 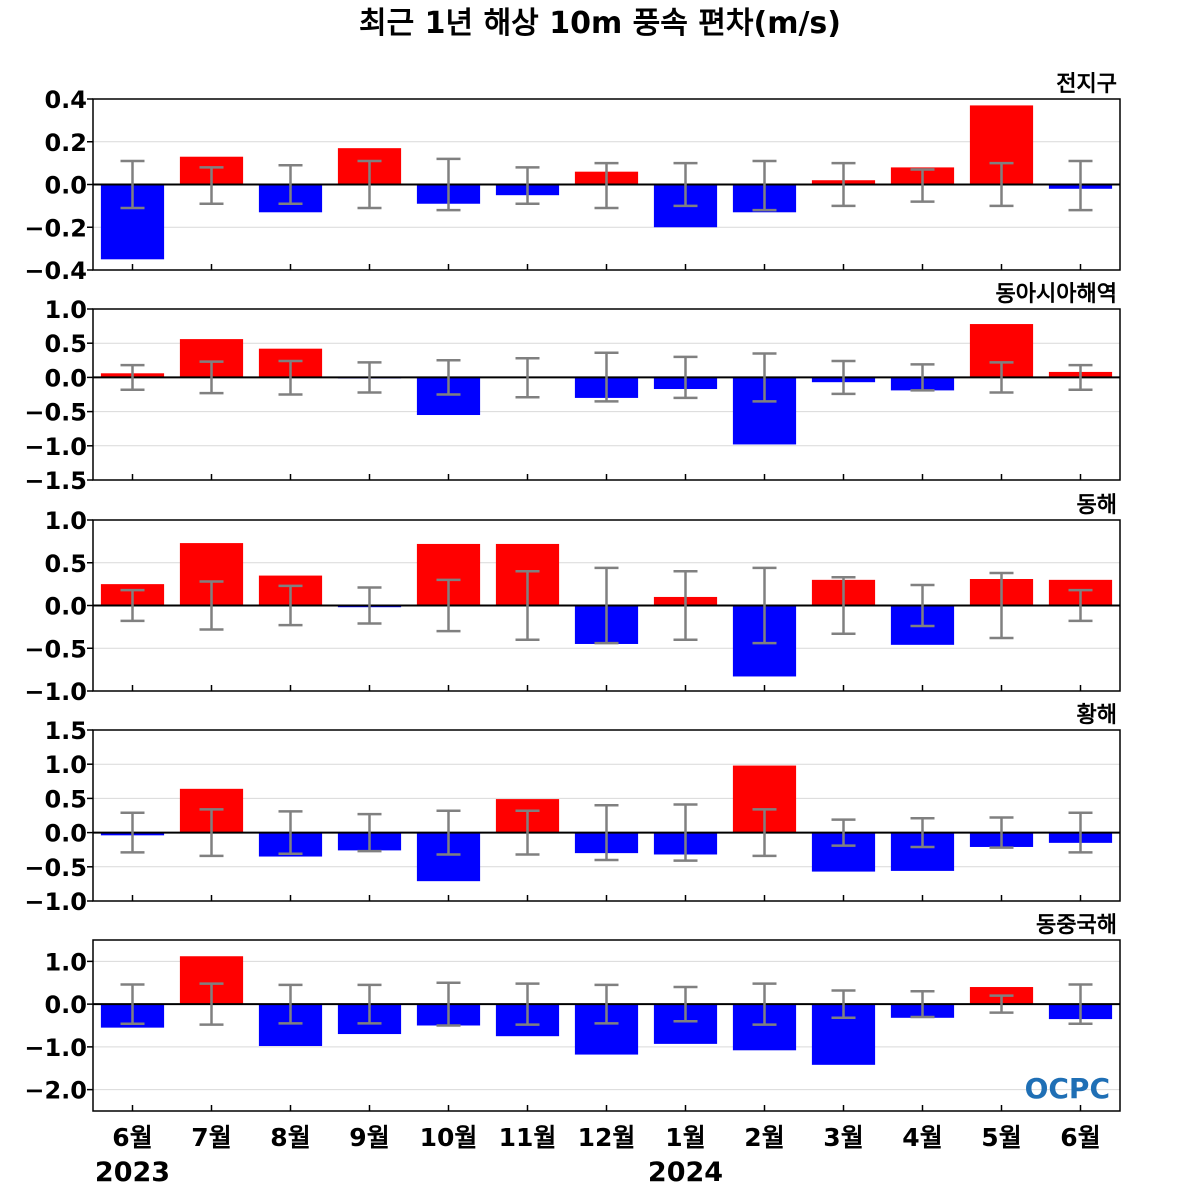 What do you see at coordinates (528, 1137) in the screenshot?
I see `x-tick-label: 11월` at bounding box center [528, 1137].